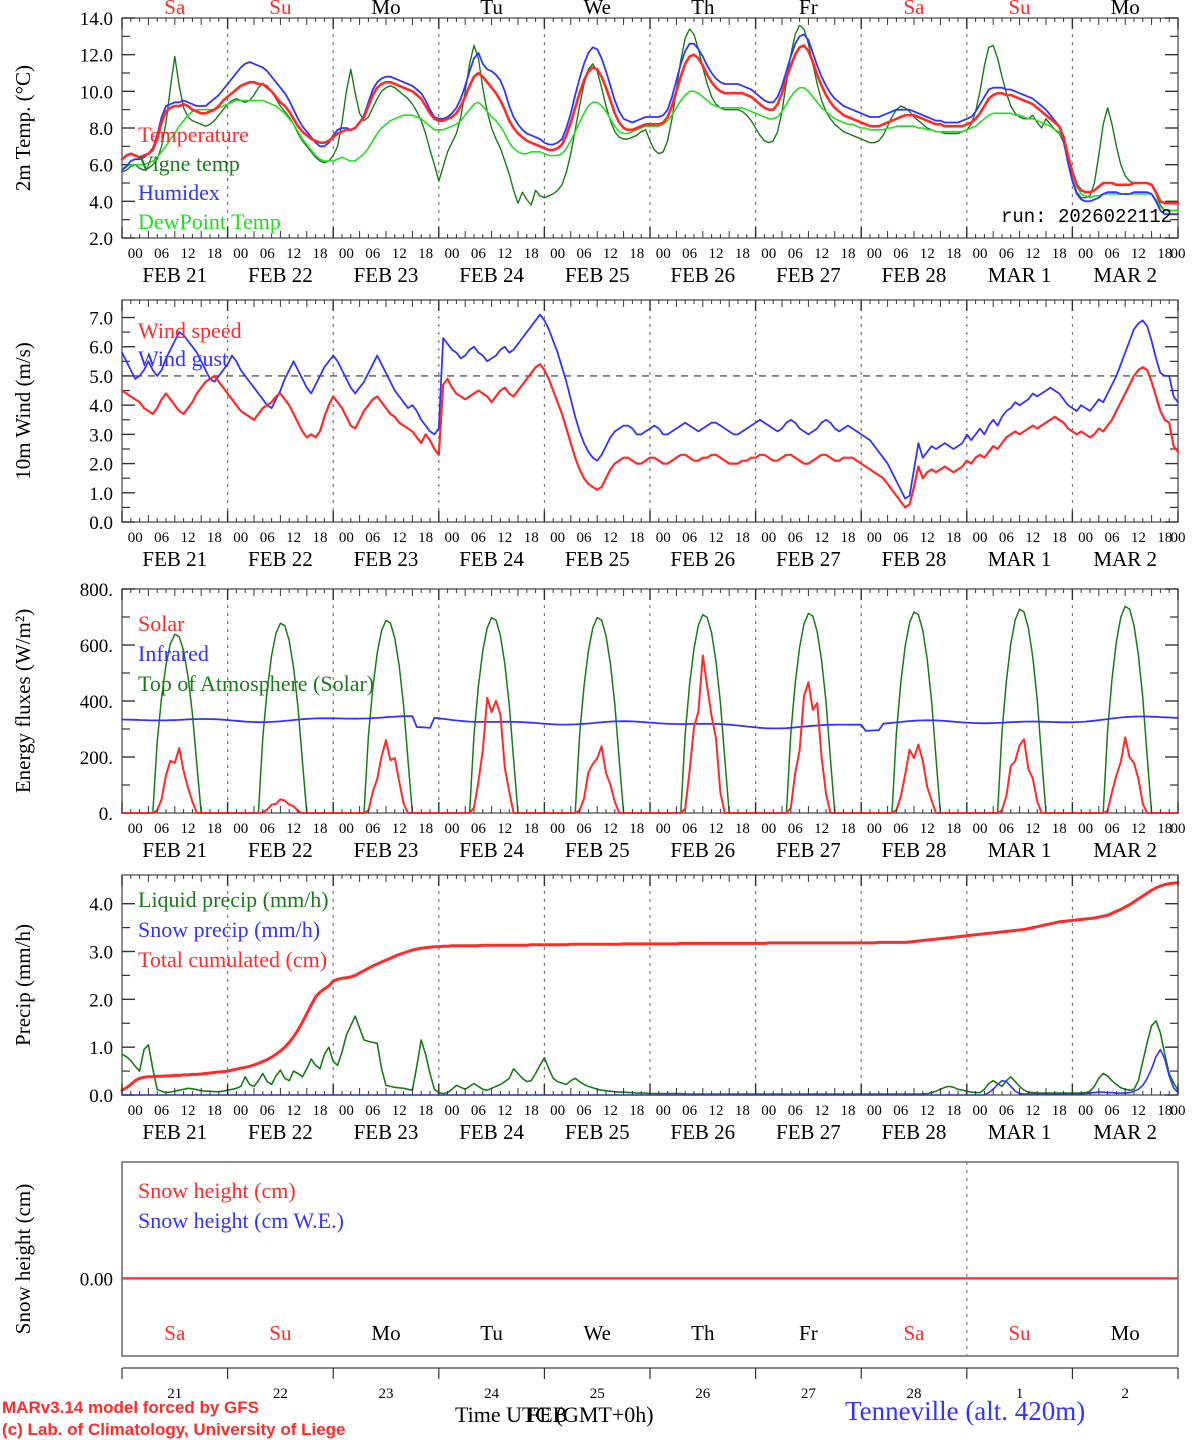 This screenshot has height=1440, width=1194. What do you see at coordinates (96, 758) in the screenshot?
I see `svg-text: 200.` at bounding box center [96, 758].